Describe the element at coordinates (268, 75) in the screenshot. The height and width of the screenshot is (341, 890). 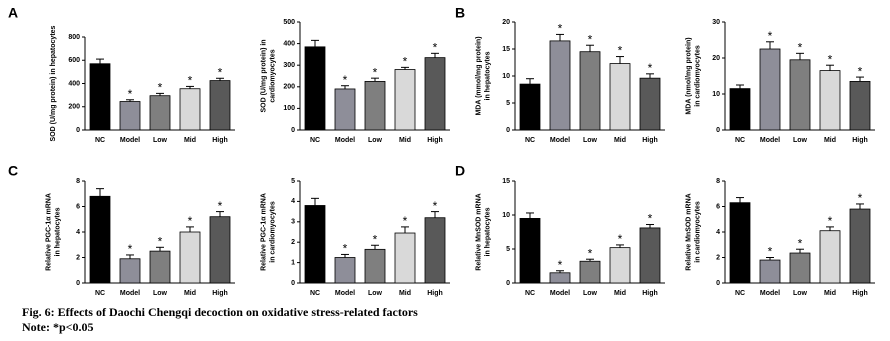
I see `y-axis-label: SOD (U/mg protein) in cardiomyocytes` at that location.